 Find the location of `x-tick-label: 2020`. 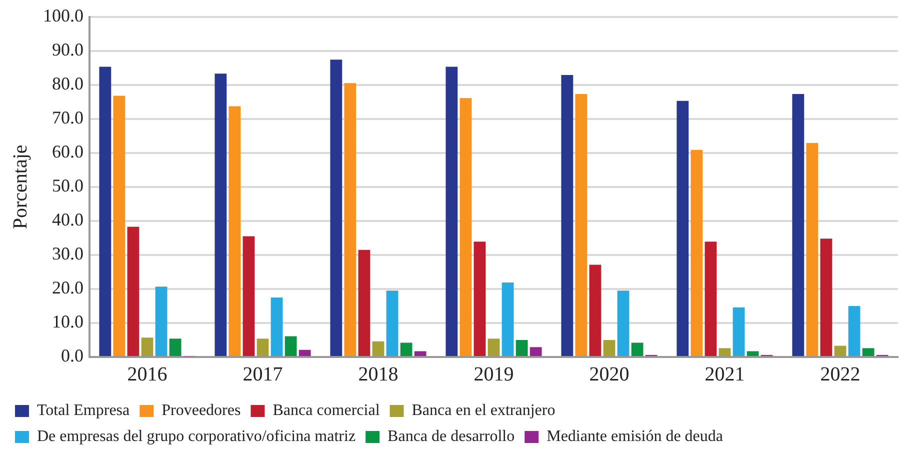

x-tick-label: 2020 is located at coordinates (609, 374).